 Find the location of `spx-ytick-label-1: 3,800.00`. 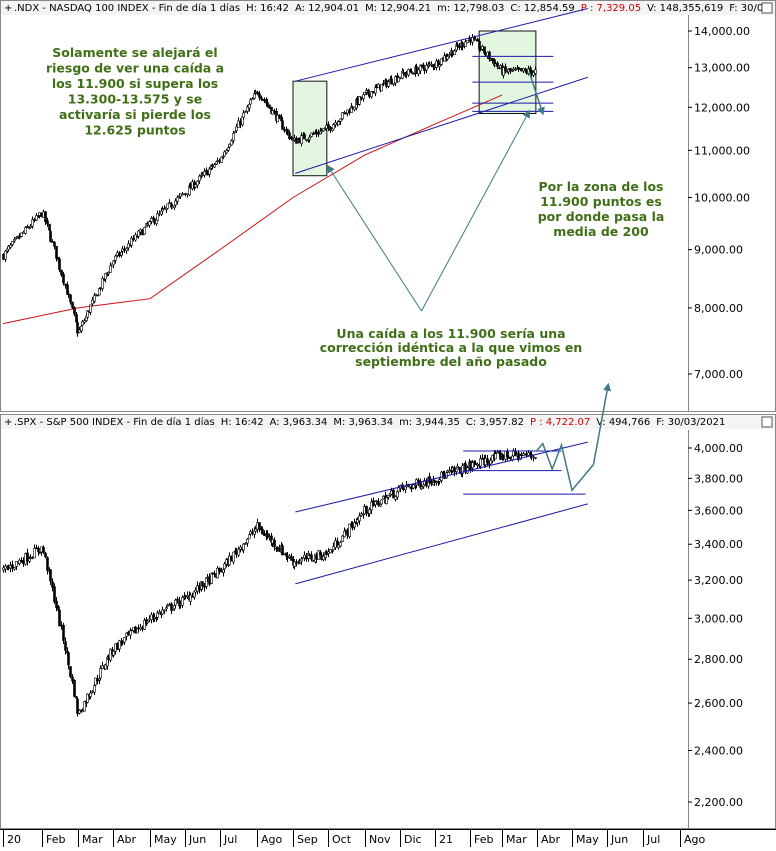

spx-ytick-label-1: 3,800.00 is located at coordinates (718, 478).